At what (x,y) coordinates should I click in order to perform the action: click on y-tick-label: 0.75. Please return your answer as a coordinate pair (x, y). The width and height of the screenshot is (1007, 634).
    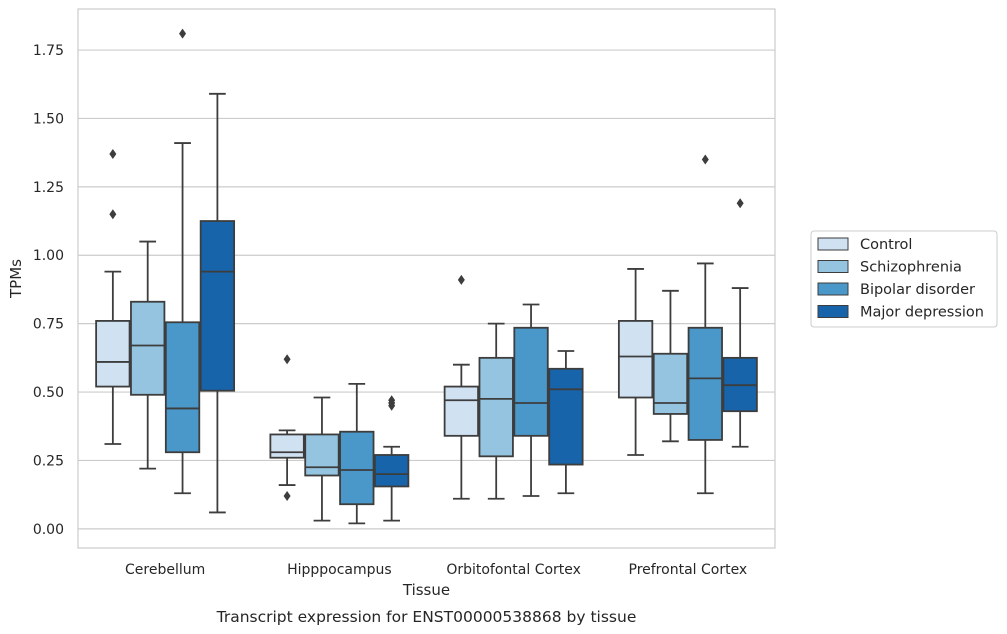
    Looking at the image, I should click on (48, 325).